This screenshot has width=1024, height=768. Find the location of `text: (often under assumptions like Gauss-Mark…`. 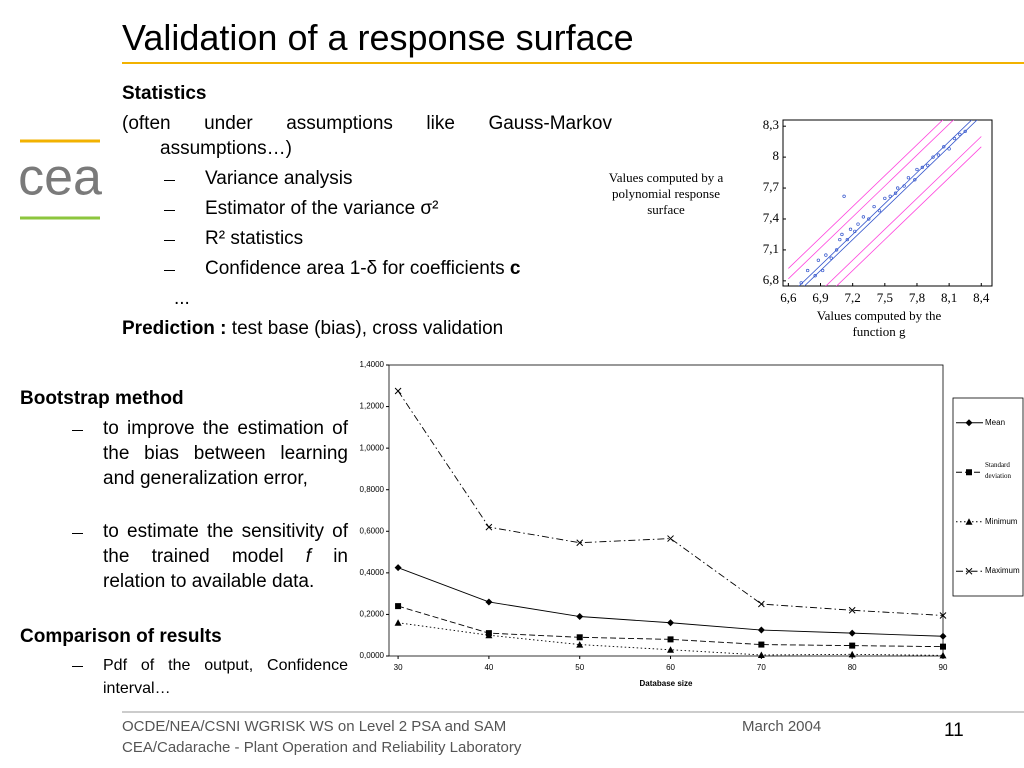

text: (often under assumptions like Gauss-Mark… is located at coordinates (367, 136).